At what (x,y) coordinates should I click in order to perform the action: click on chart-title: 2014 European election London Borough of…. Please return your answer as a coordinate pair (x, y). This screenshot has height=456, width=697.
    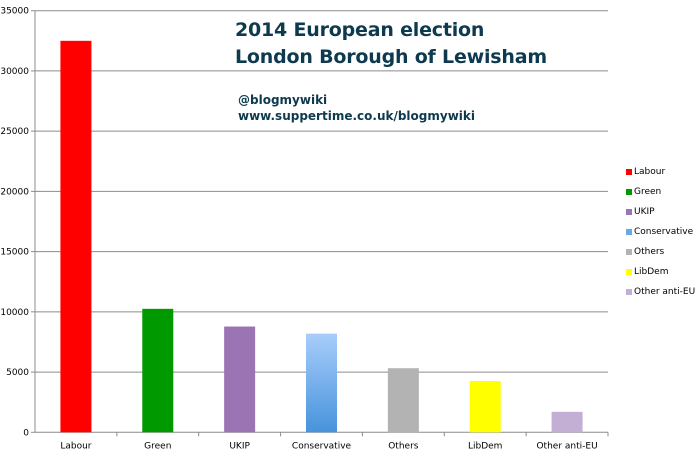
    Looking at the image, I should click on (391, 44).